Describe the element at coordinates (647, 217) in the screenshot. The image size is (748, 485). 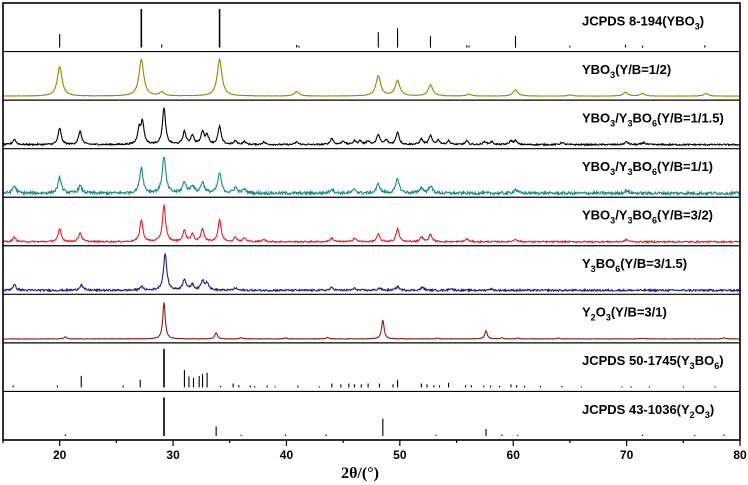
I see `panel-label: YBO3/Y3BO6(Y/B=3/2)` at that location.